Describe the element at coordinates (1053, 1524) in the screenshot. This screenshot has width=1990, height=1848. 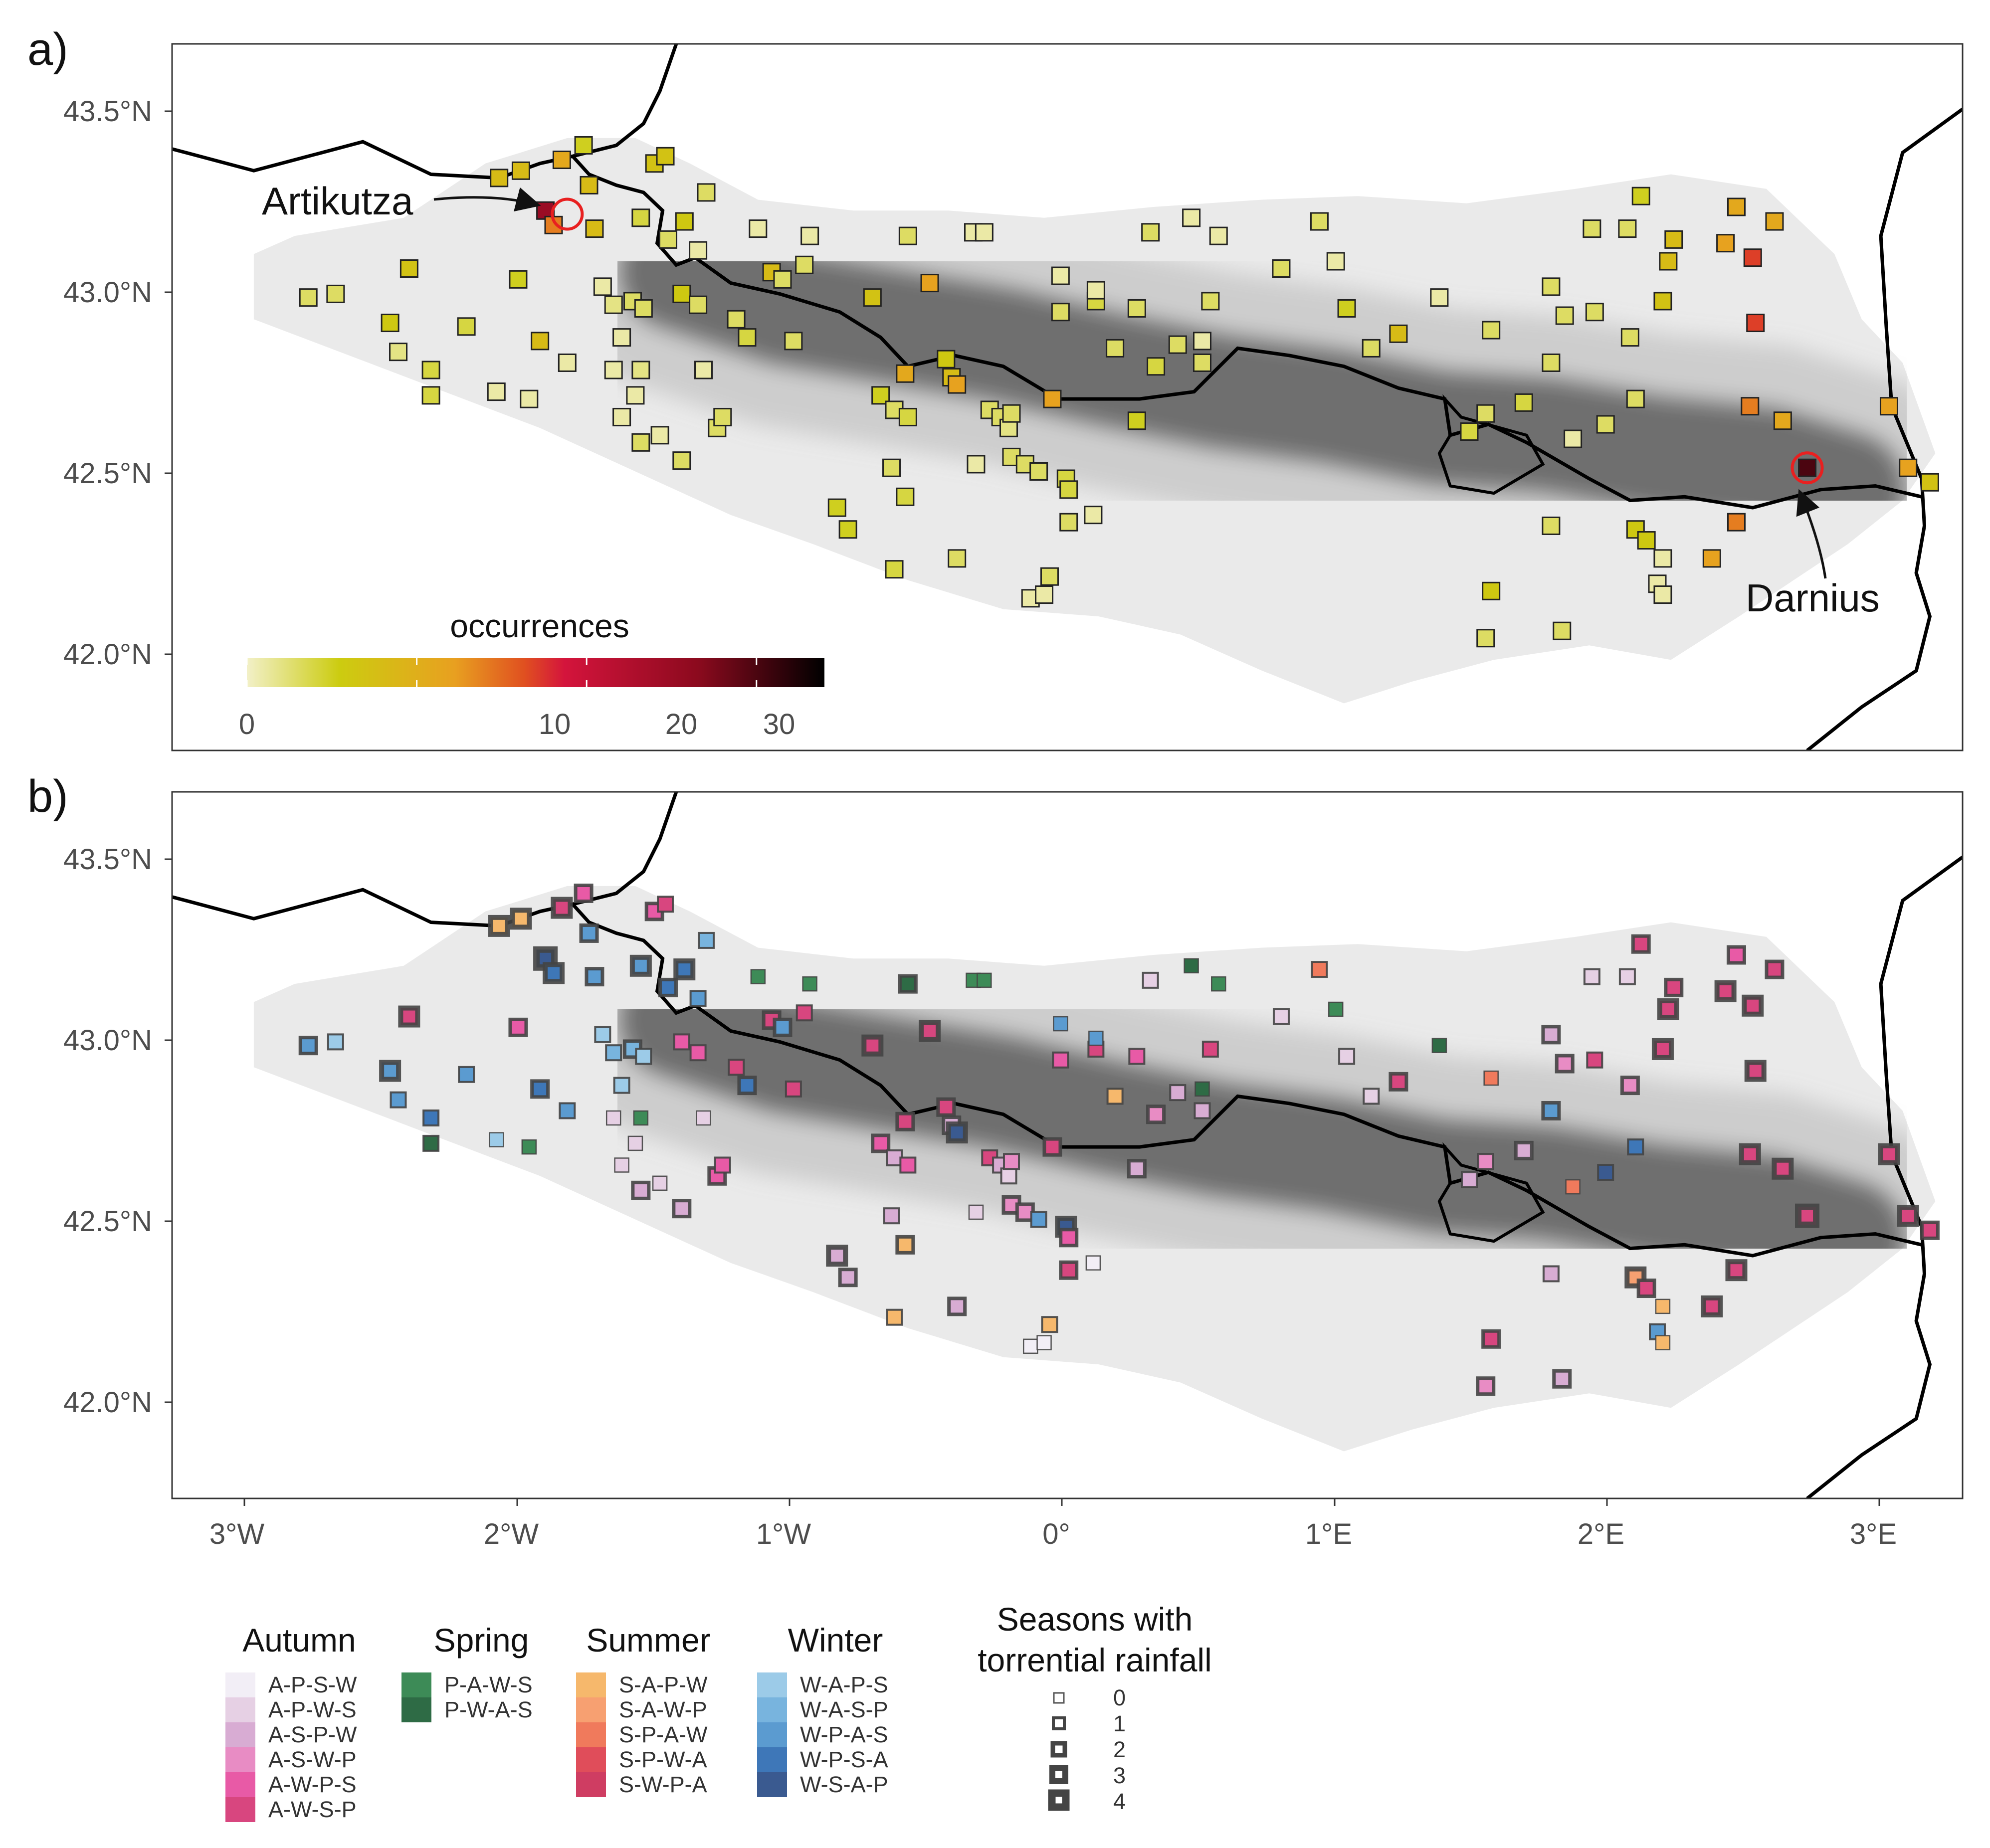
I see `x-axis-b: 3°W 2°W 1°W 0° 1°E 2°E 3°E` at that location.